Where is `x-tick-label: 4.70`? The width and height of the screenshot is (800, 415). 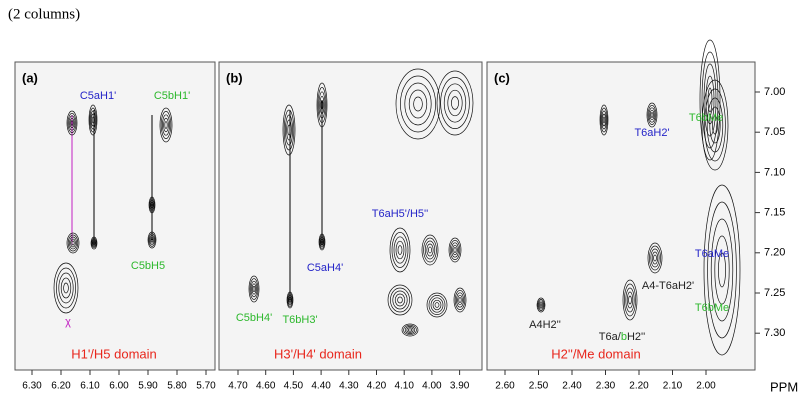
x-tick-label: 4.70 is located at coordinates (238, 386).